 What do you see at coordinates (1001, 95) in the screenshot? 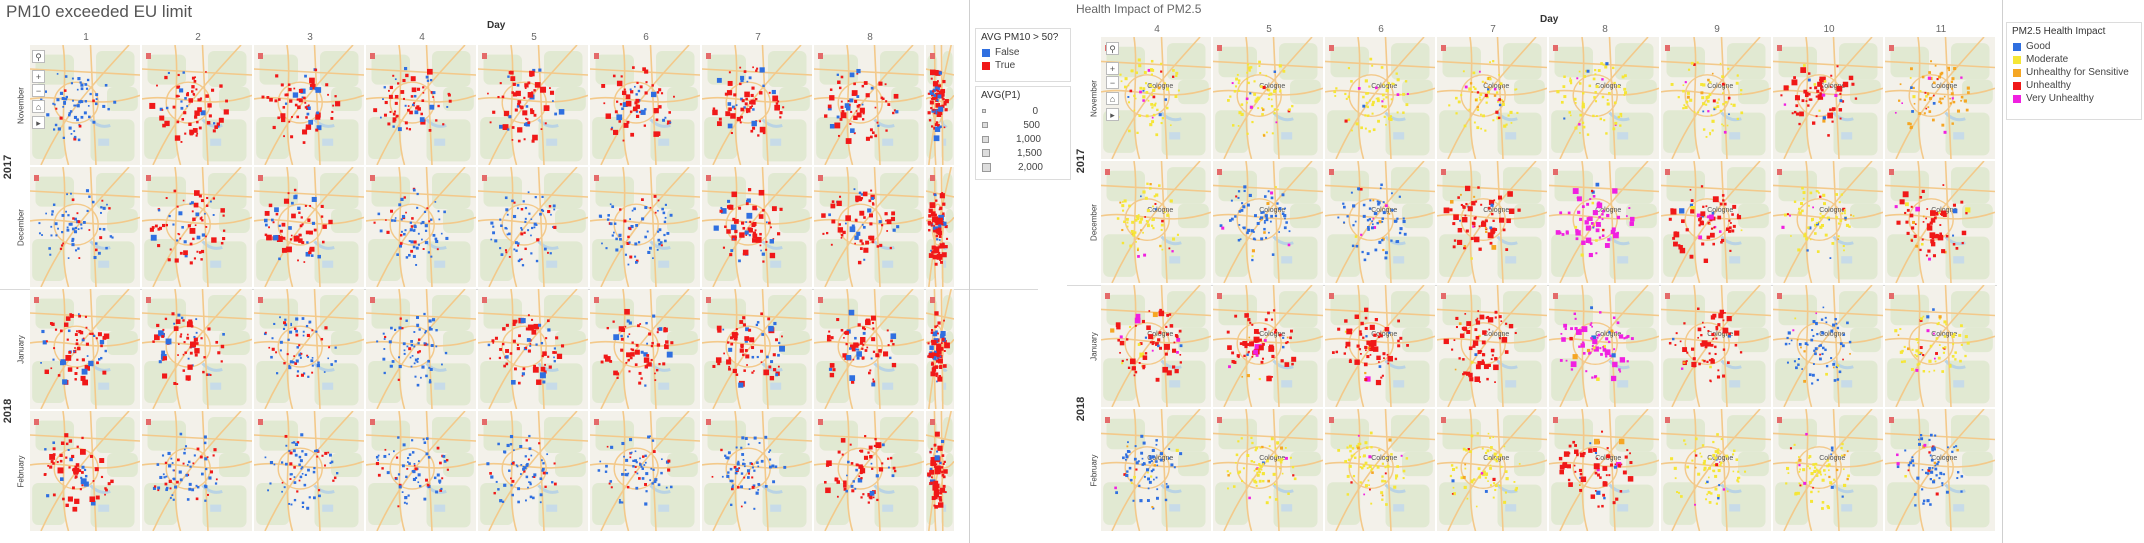
I see `legend-title: AVG(P1)` at bounding box center [1001, 95].